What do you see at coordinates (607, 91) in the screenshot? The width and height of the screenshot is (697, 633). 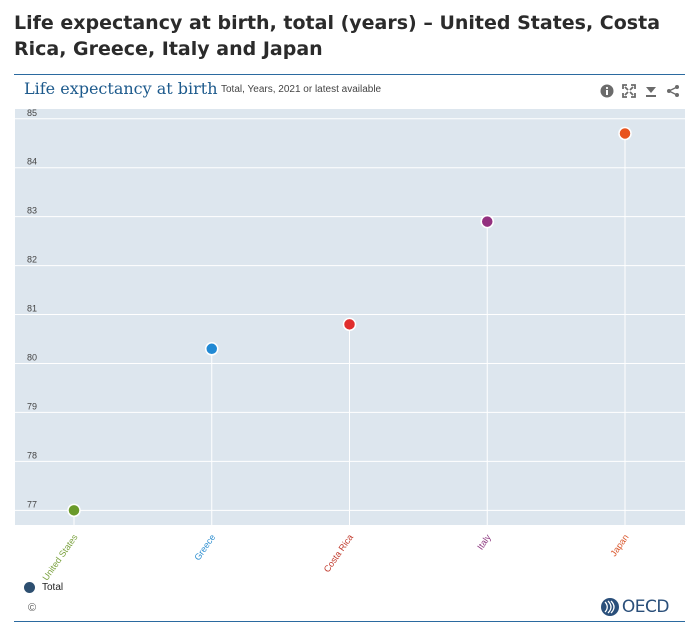 I see `info-icon` at bounding box center [607, 91].